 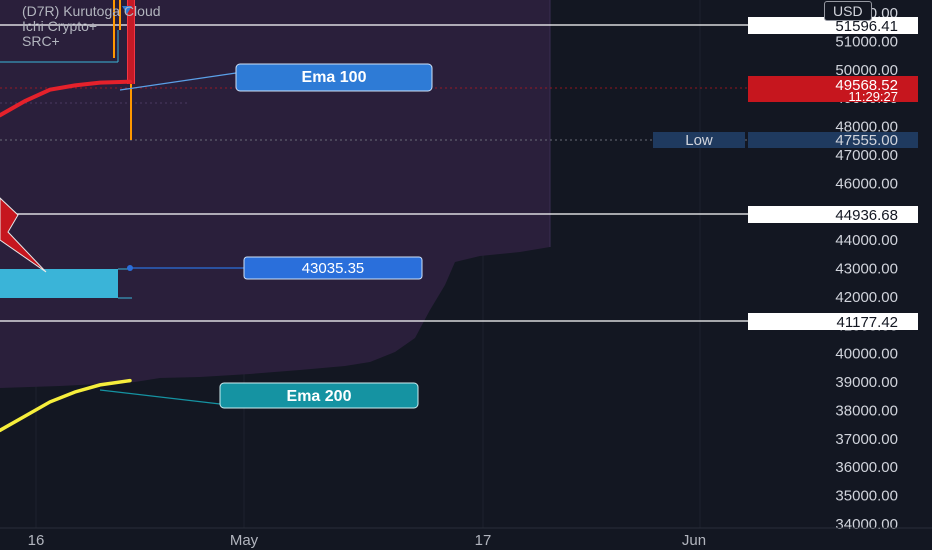 I want to click on ema200-callout, so click(x=319, y=395).